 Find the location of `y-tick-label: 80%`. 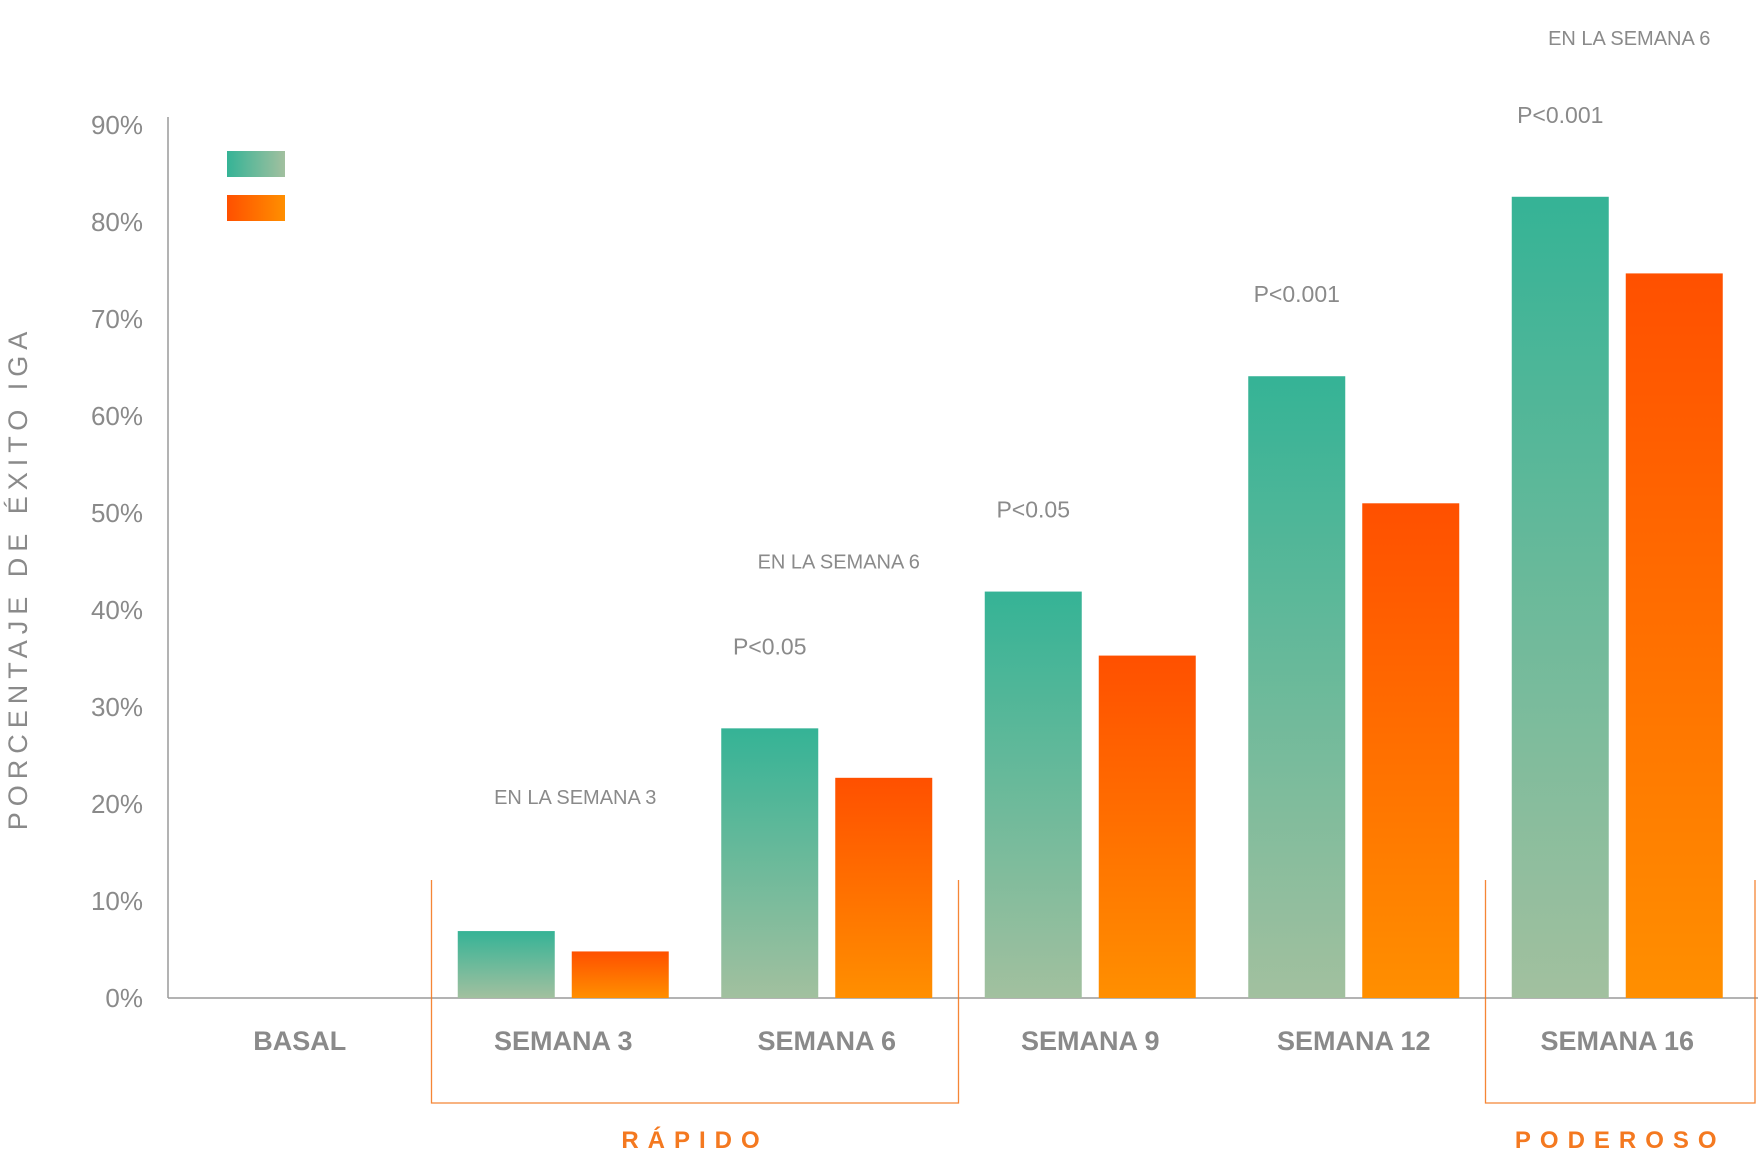

y-tick-label: 80% is located at coordinates (117, 222).